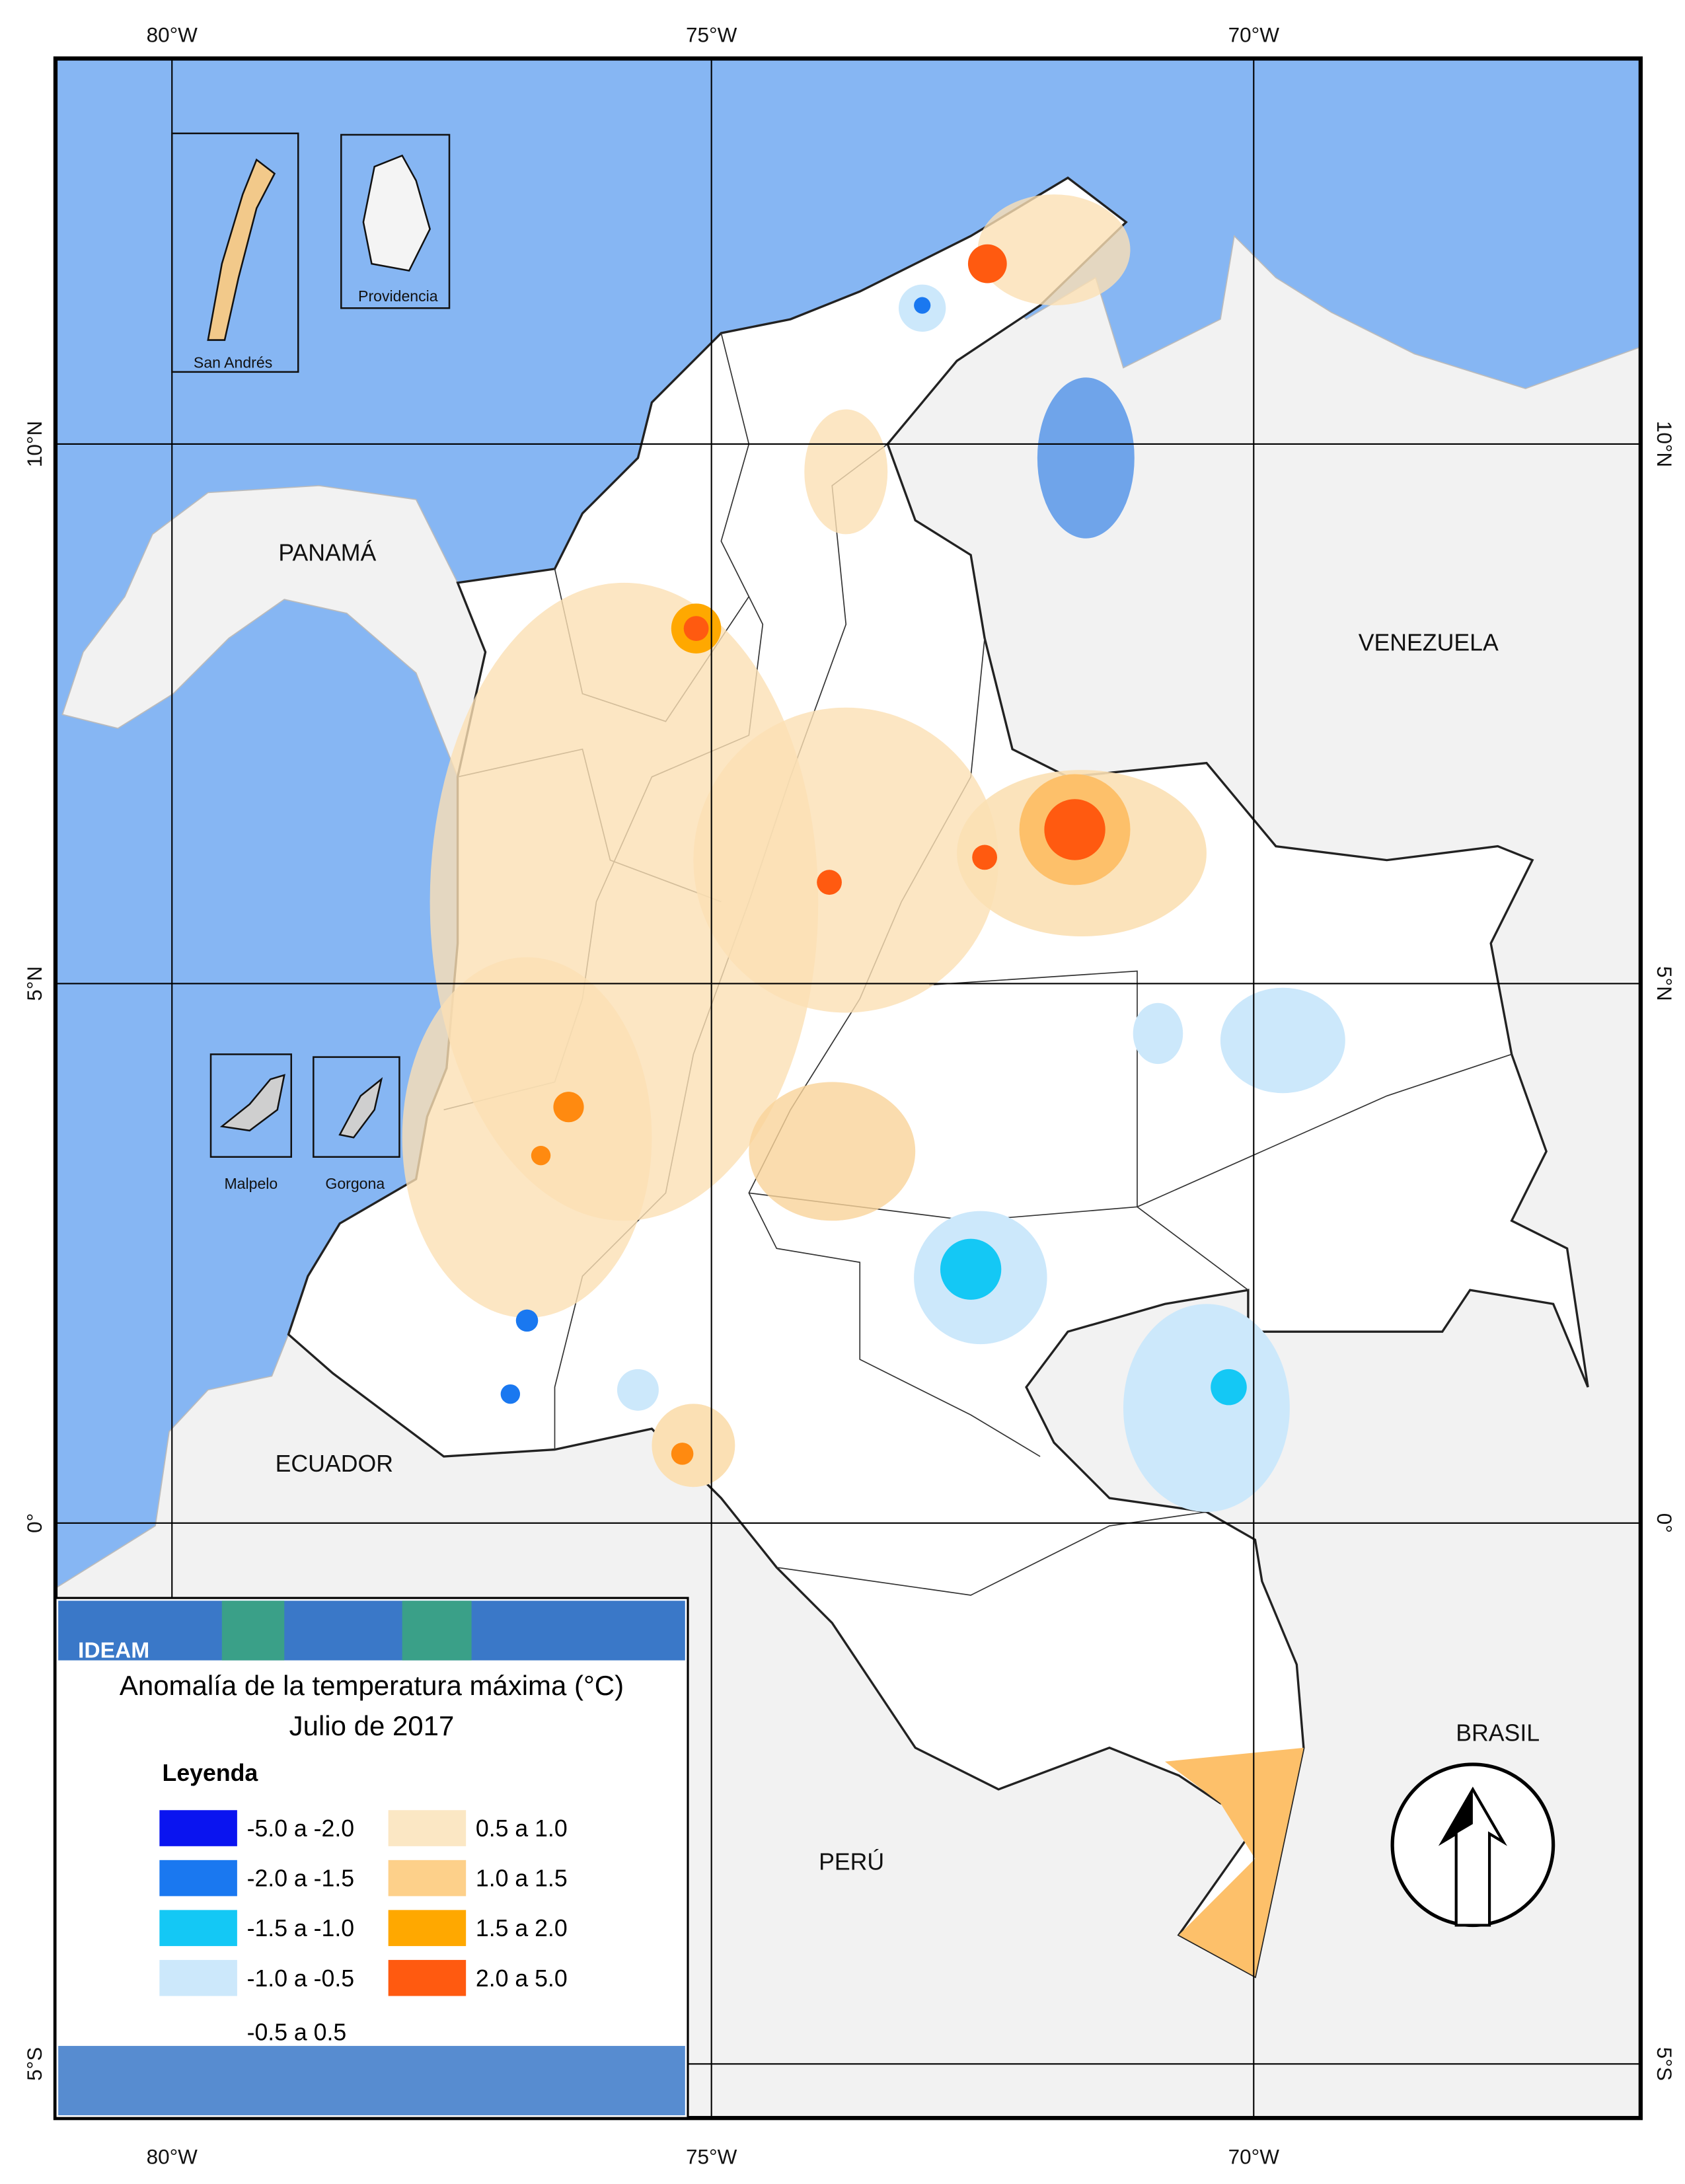  What do you see at coordinates (1472, 1845) in the screenshot?
I see `north-arrow` at bounding box center [1472, 1845].